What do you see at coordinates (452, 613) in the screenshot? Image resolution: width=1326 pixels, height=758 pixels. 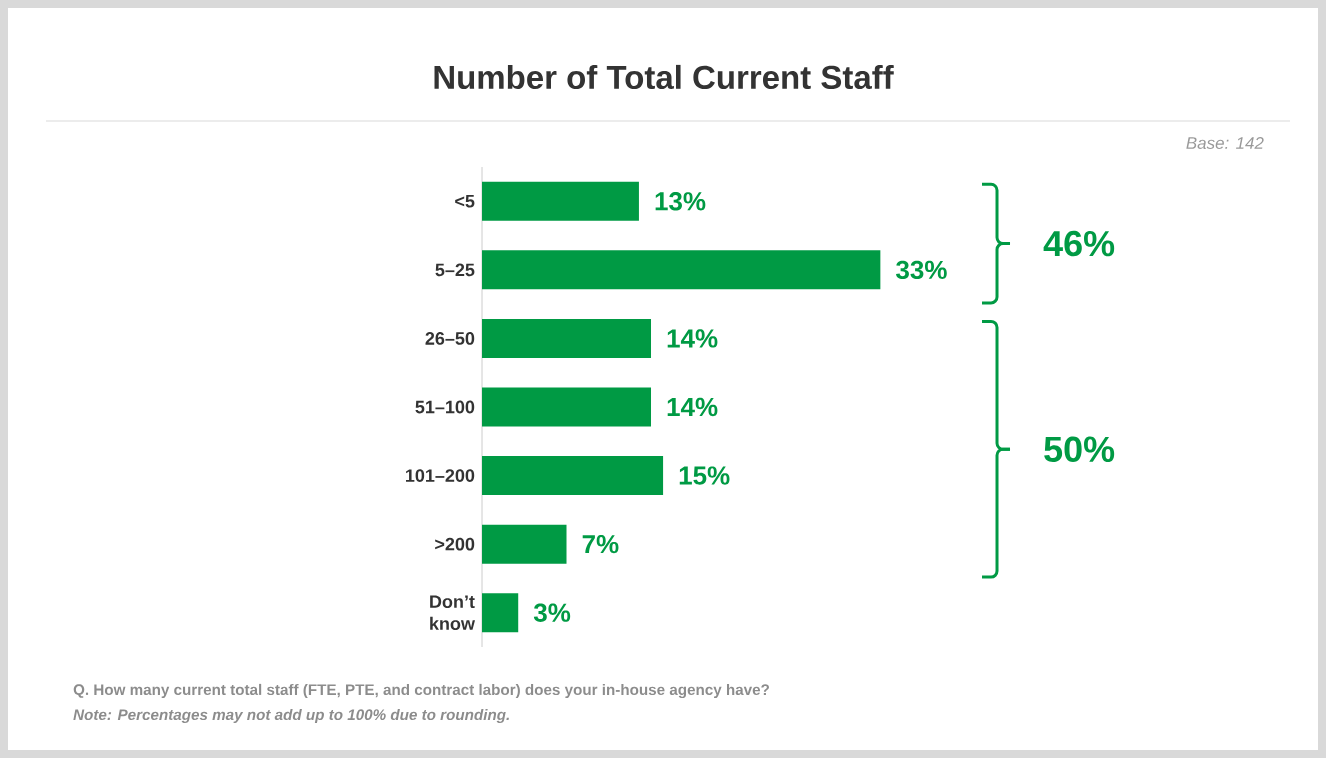 I see `y-tick-label: Don’t know` at bounding box center [452, 613].